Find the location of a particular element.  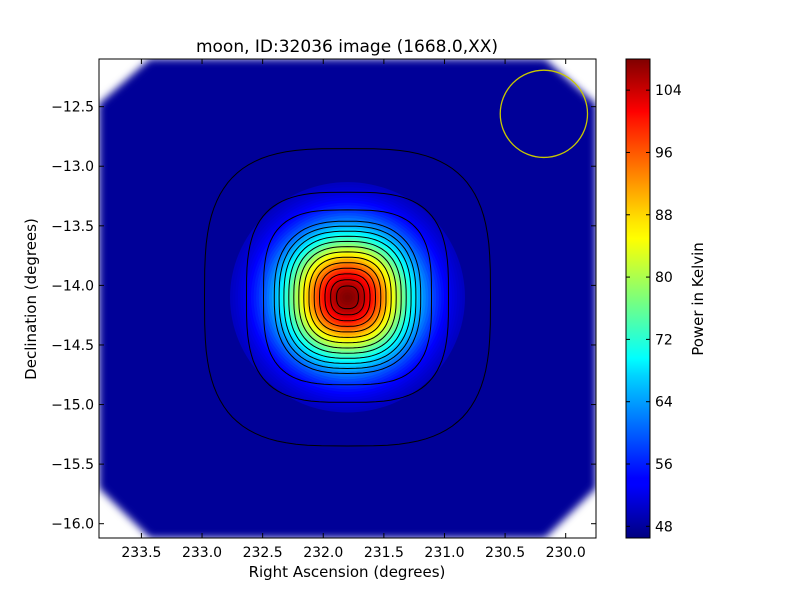

x-tick-label: 232.5 is located at coordinates (263, 553).